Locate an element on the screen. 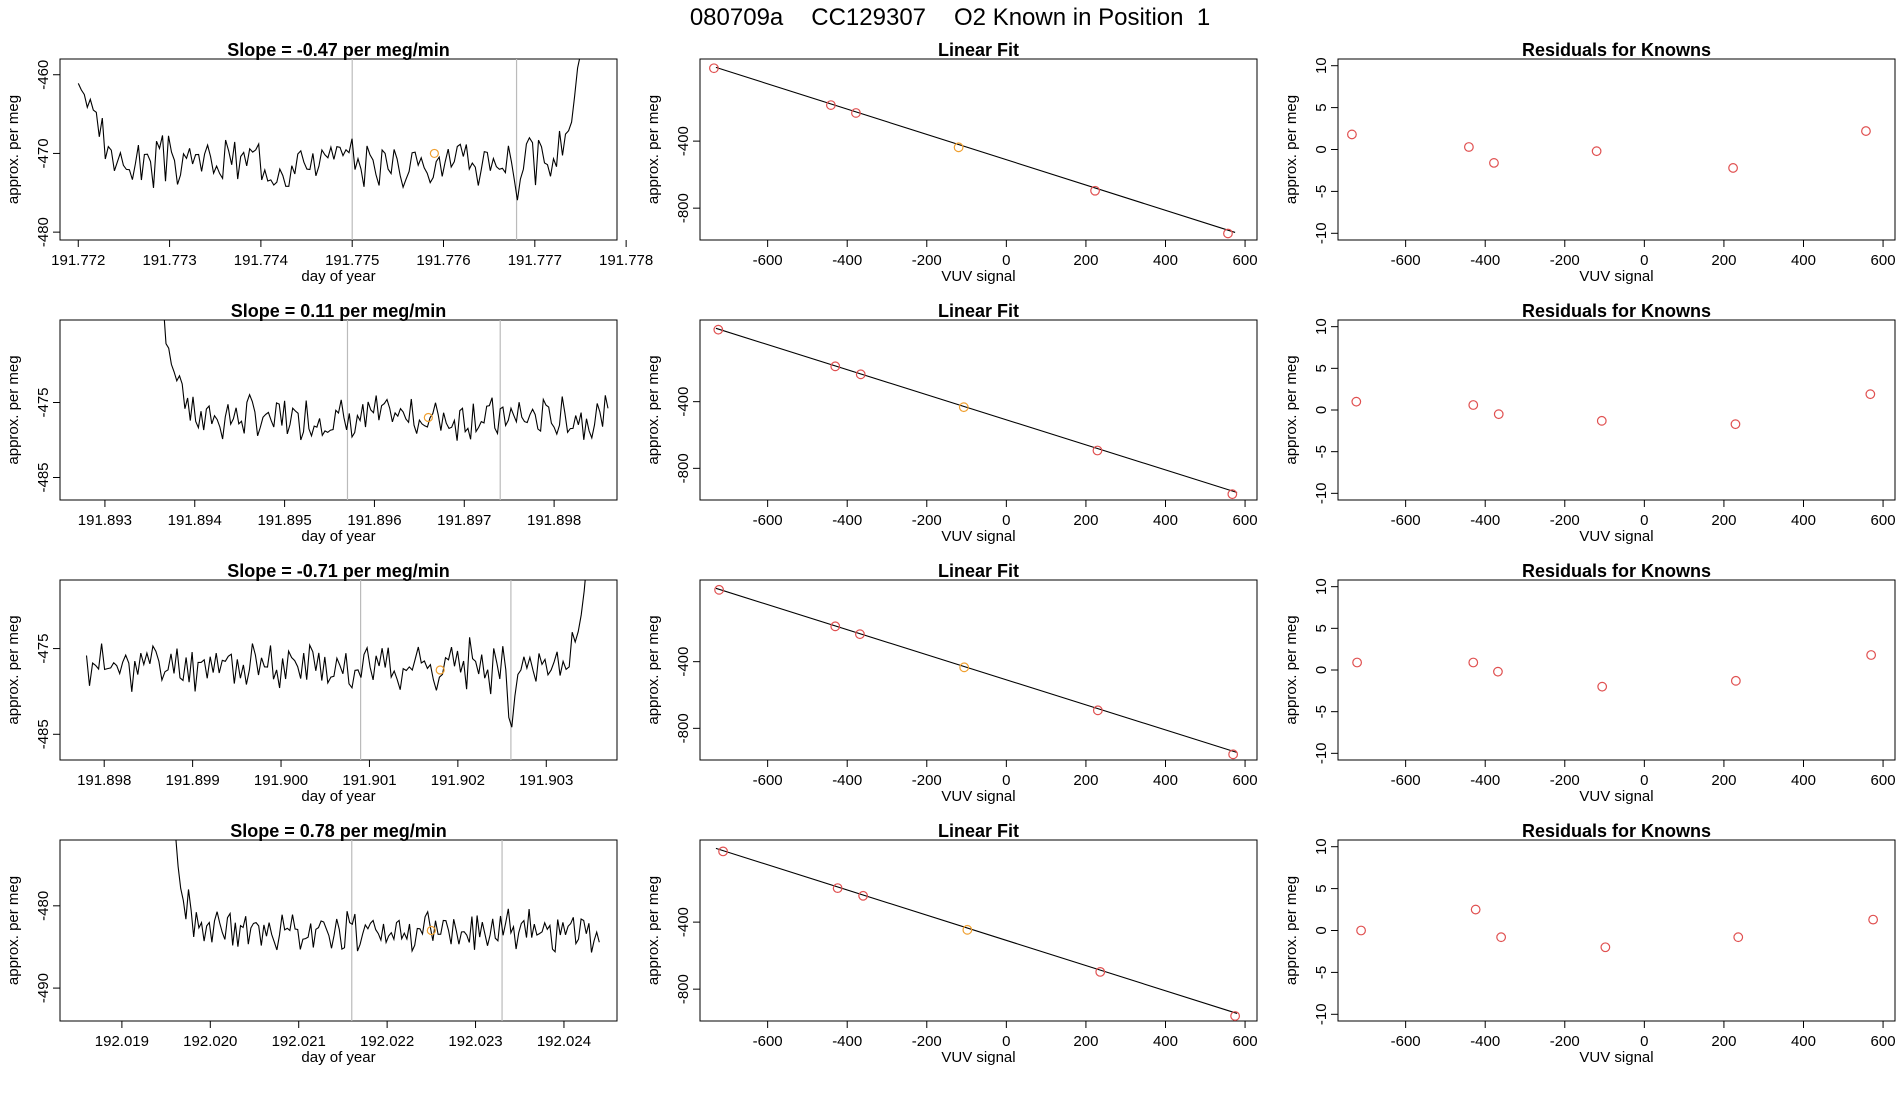 Image resolution: width=1900 pixels, height=1100 pixels. unknown-mean-marker is located at coordinates (434, 153).